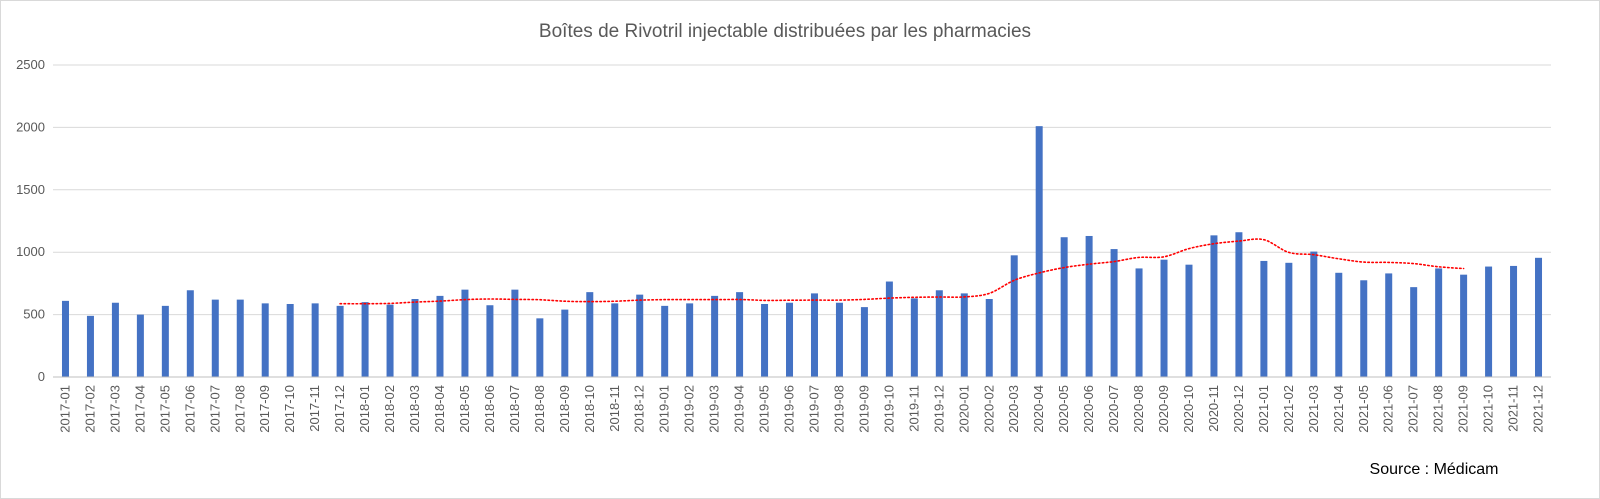 The width and height of the screenshot is (1600, 499). Describe the element at coordinates (539, 409) in the screenshot. I see `x-tick-label: 2018-08` at that location.